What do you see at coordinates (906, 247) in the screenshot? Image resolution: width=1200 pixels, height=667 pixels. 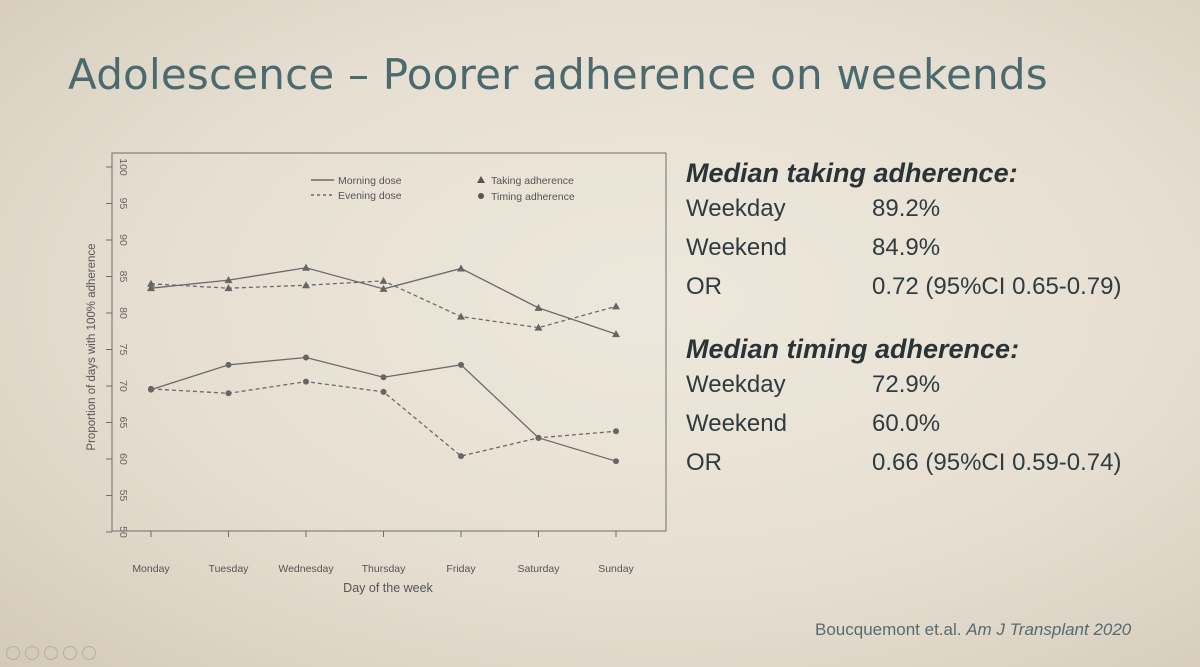 I see `stat-value: 84.9%` at bounding box center [906, 247].